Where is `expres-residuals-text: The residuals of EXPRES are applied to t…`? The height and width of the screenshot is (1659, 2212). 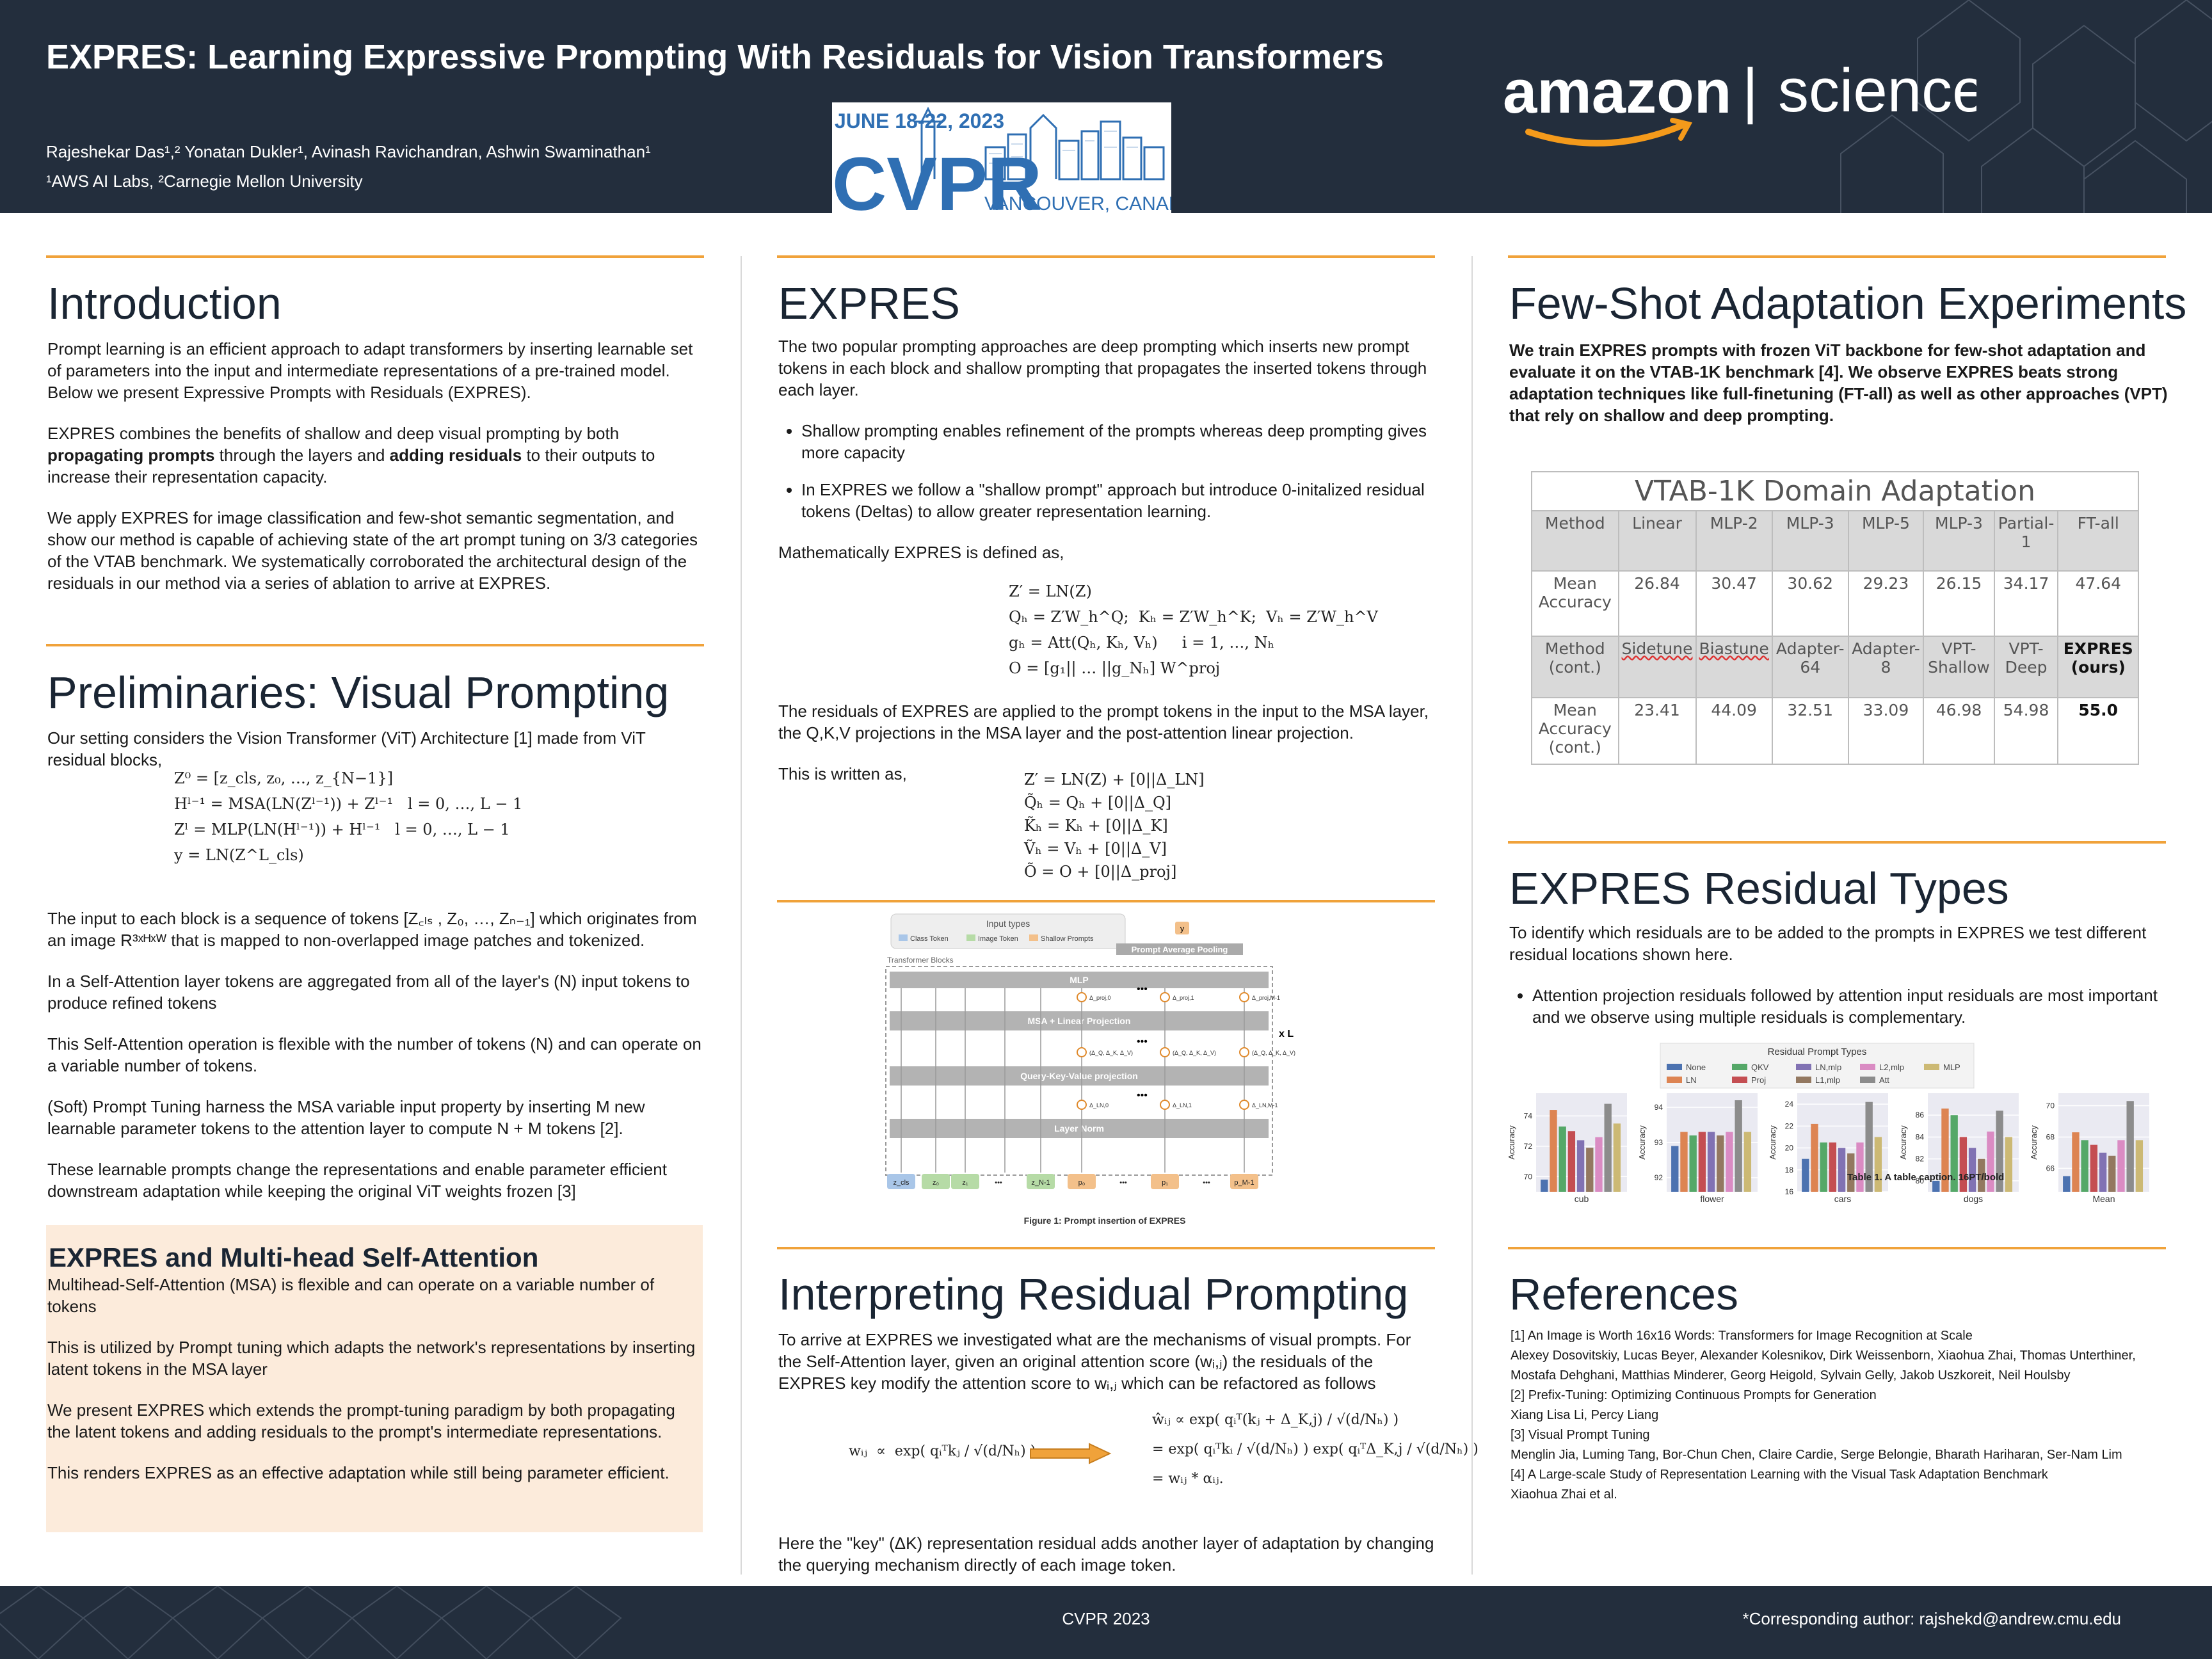 expres-residuals-text: The residuals of EXPRES are applied to t… is located at coordinates (1103, 742).